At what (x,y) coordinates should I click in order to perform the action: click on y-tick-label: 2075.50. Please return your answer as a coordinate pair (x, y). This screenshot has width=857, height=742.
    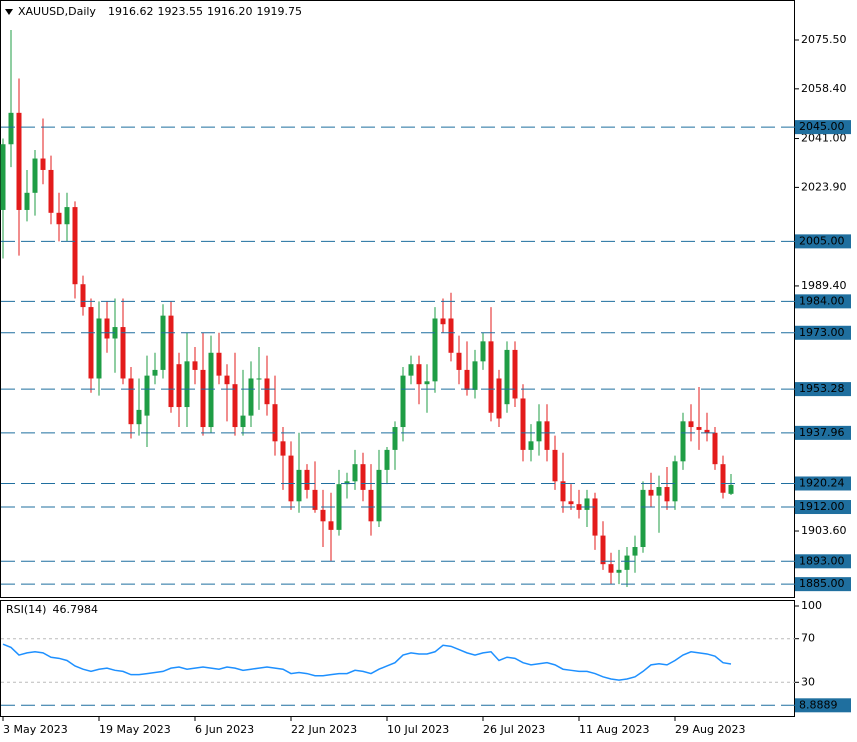
    Looking at the image, I should click on (824, 39).